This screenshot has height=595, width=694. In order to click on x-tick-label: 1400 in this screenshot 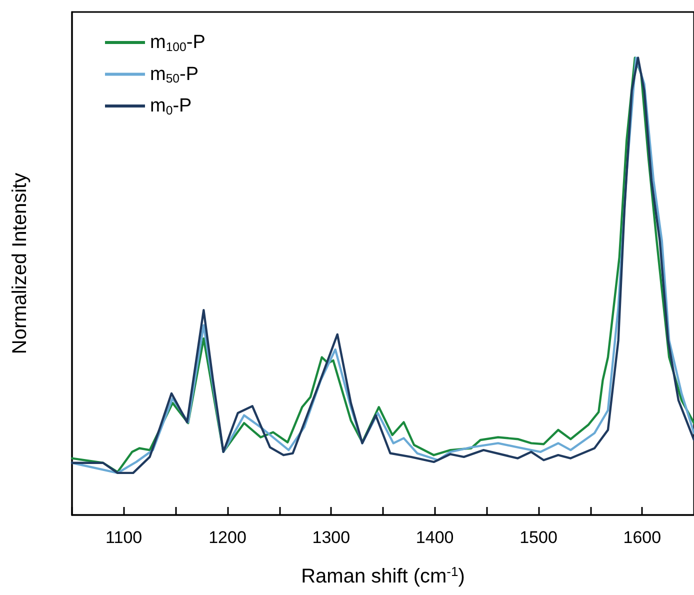, I will do `click(435, 537)`.